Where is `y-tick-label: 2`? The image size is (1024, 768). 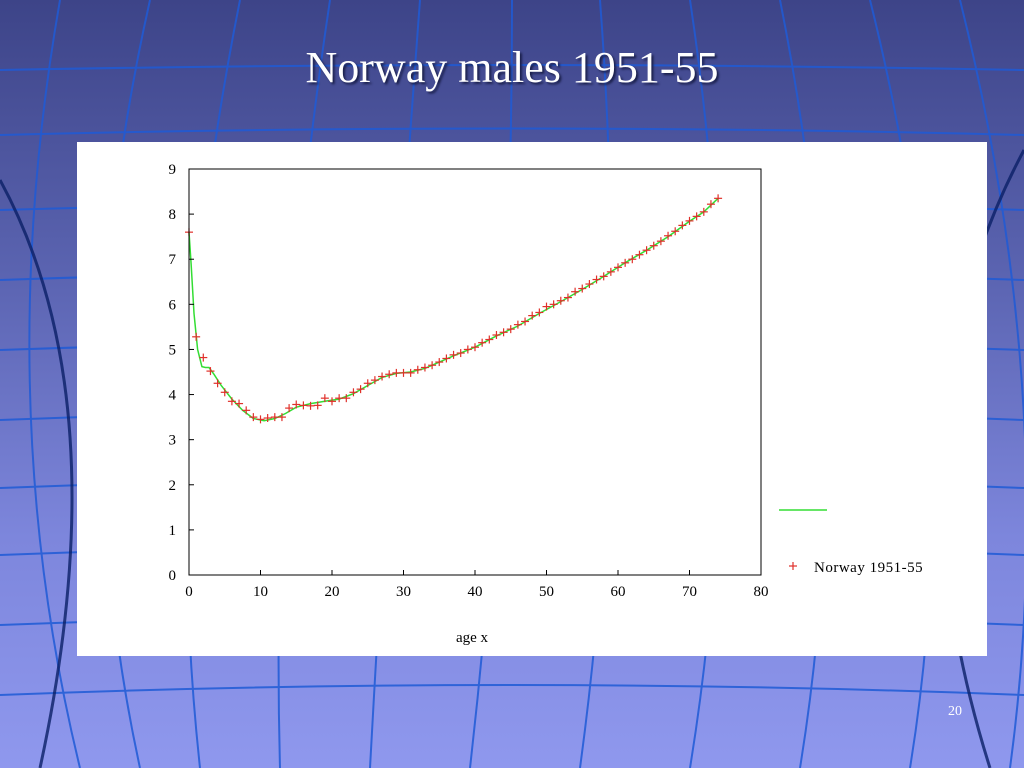
y-tick-label: 2 is located at coordinates (173, 486).